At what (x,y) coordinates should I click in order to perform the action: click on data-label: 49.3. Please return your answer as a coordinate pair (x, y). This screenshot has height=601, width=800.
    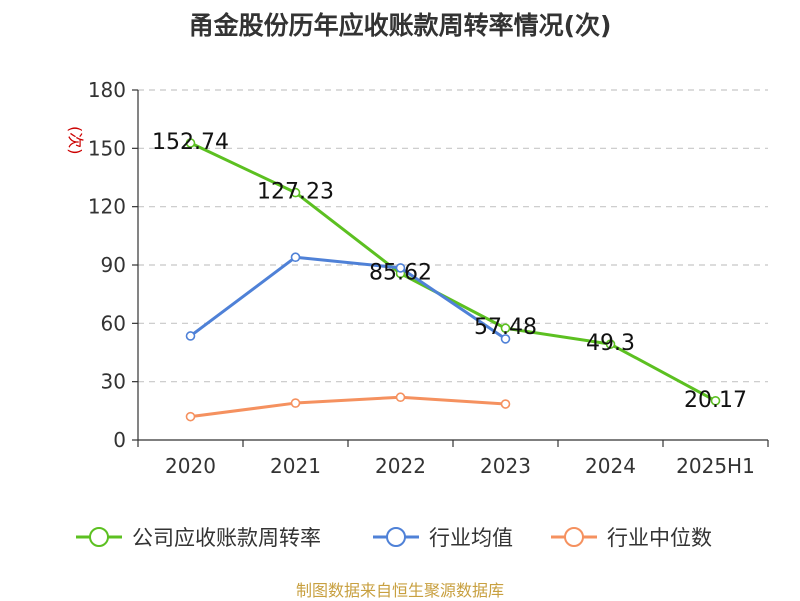
    Looking at the image, I should click on (610, 343).